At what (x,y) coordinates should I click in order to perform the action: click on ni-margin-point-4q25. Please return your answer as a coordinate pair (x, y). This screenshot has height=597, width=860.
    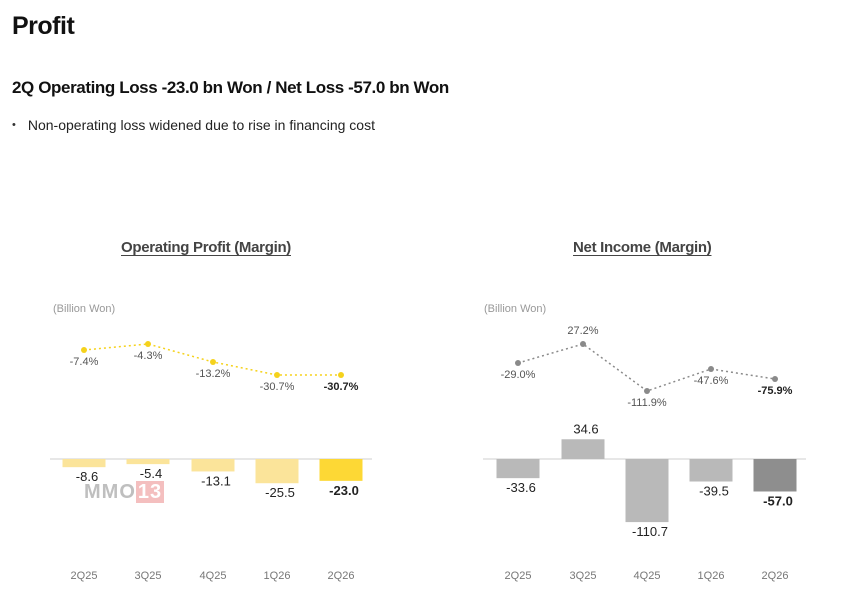
    Looking at the image, I should click on (647, 391).